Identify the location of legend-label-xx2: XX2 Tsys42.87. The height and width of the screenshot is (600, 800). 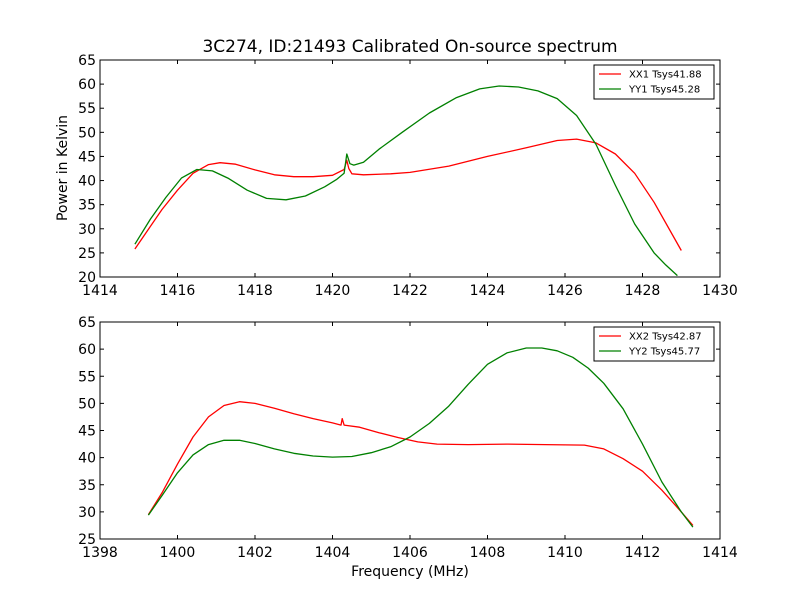
(665, 337).